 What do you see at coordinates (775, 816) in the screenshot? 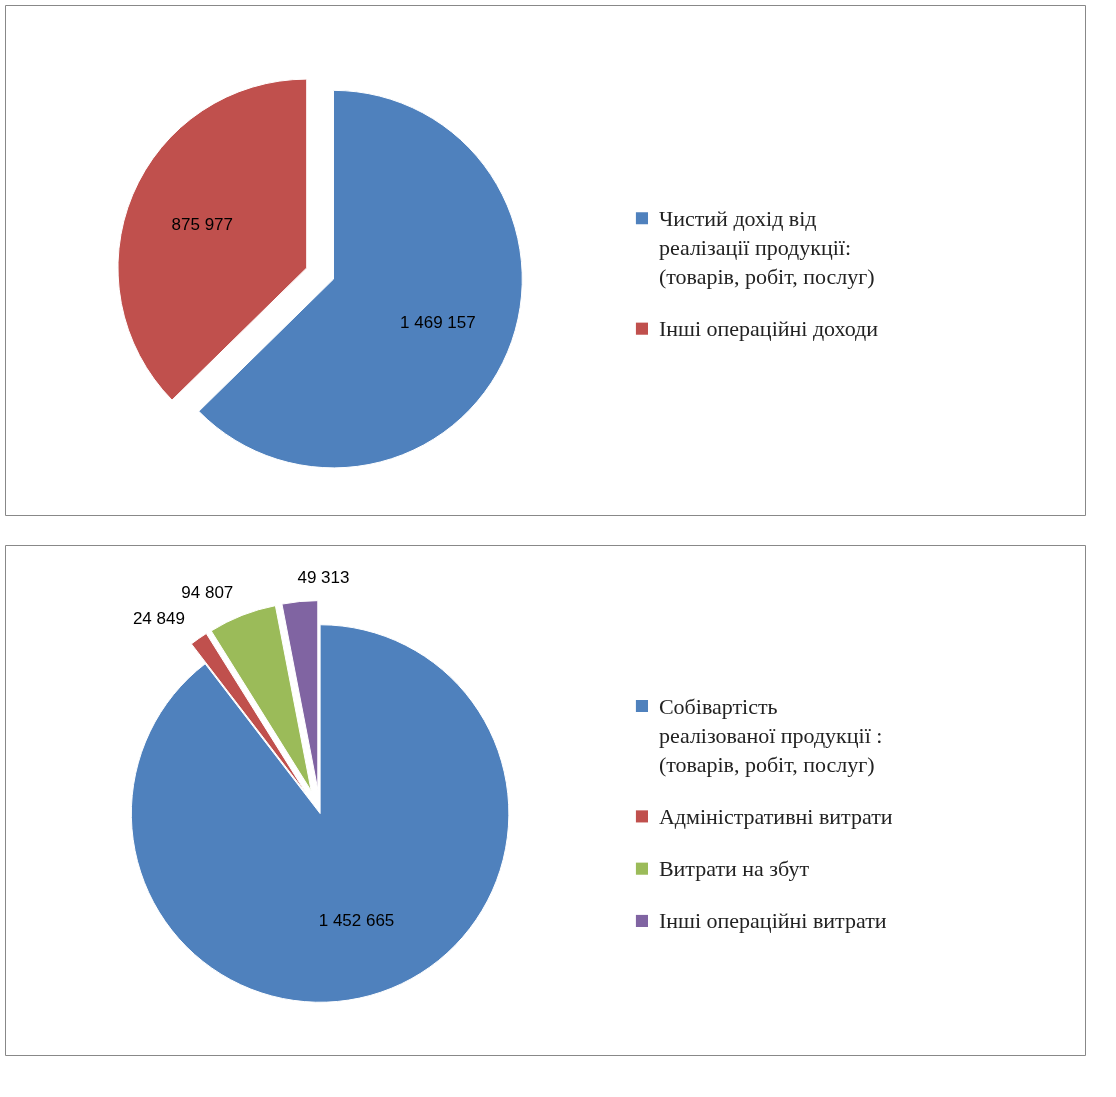
I see `legend-label: Адміністративні витрати` at bounding box center [775, 816].